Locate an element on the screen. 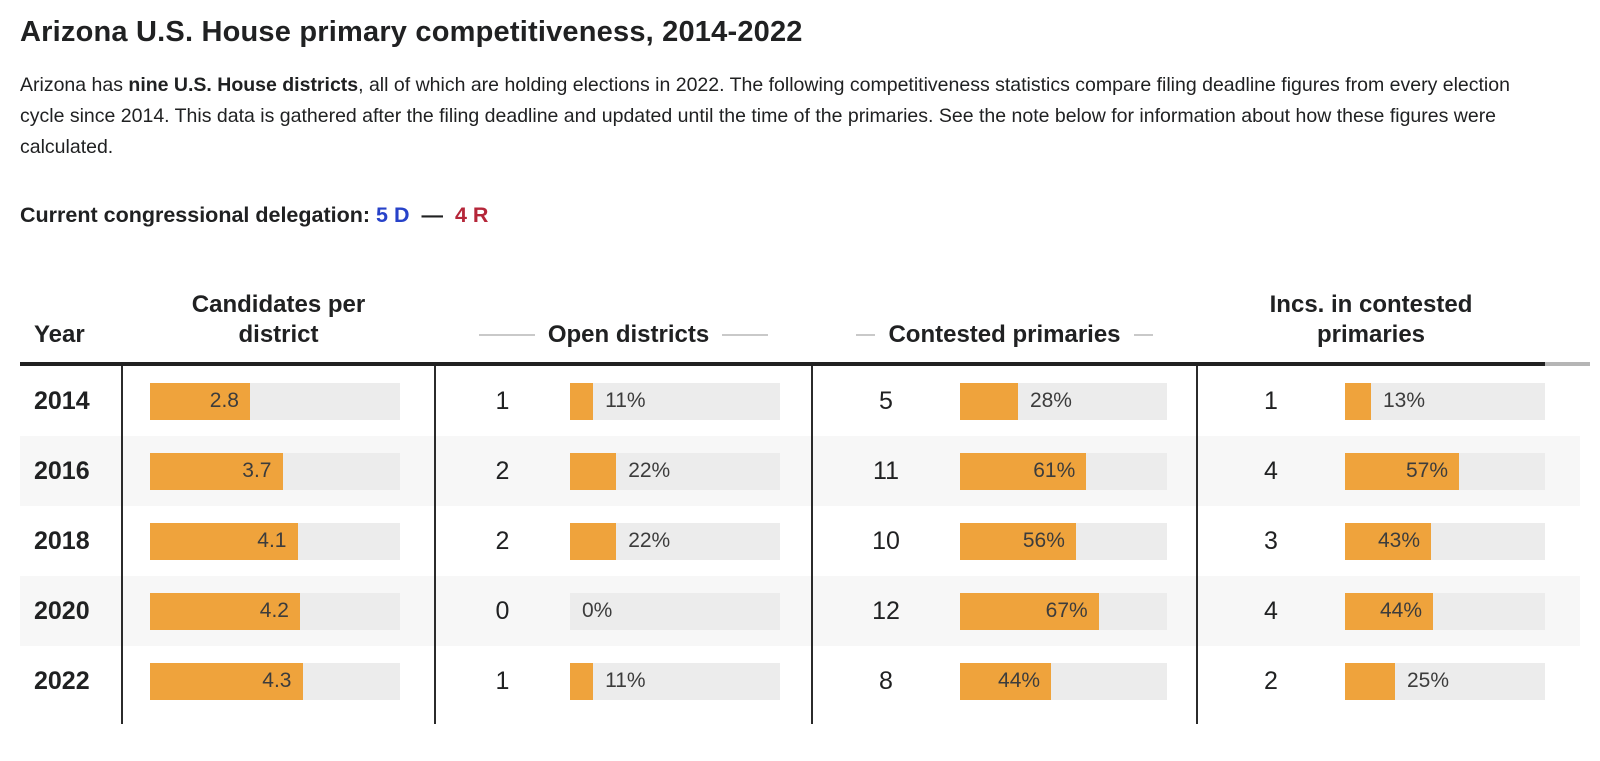 This screenshot has width=1600, height=761. candidates-bar: 4.2 is located at coordinates (275, 611).